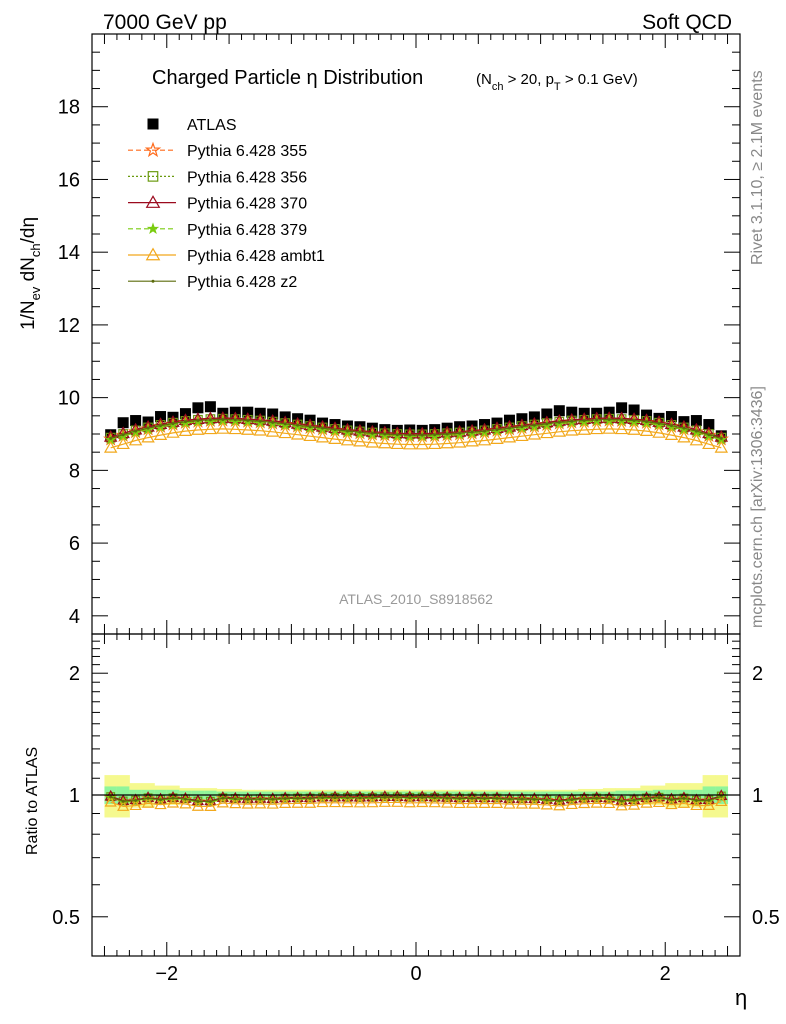 Image resolution: width=786 pixels, height=1024 pixels. What do you see at coordinates (69, 399) in the screenshot?
I see `y-tick-label: 10` at bounding box center [69, 399].